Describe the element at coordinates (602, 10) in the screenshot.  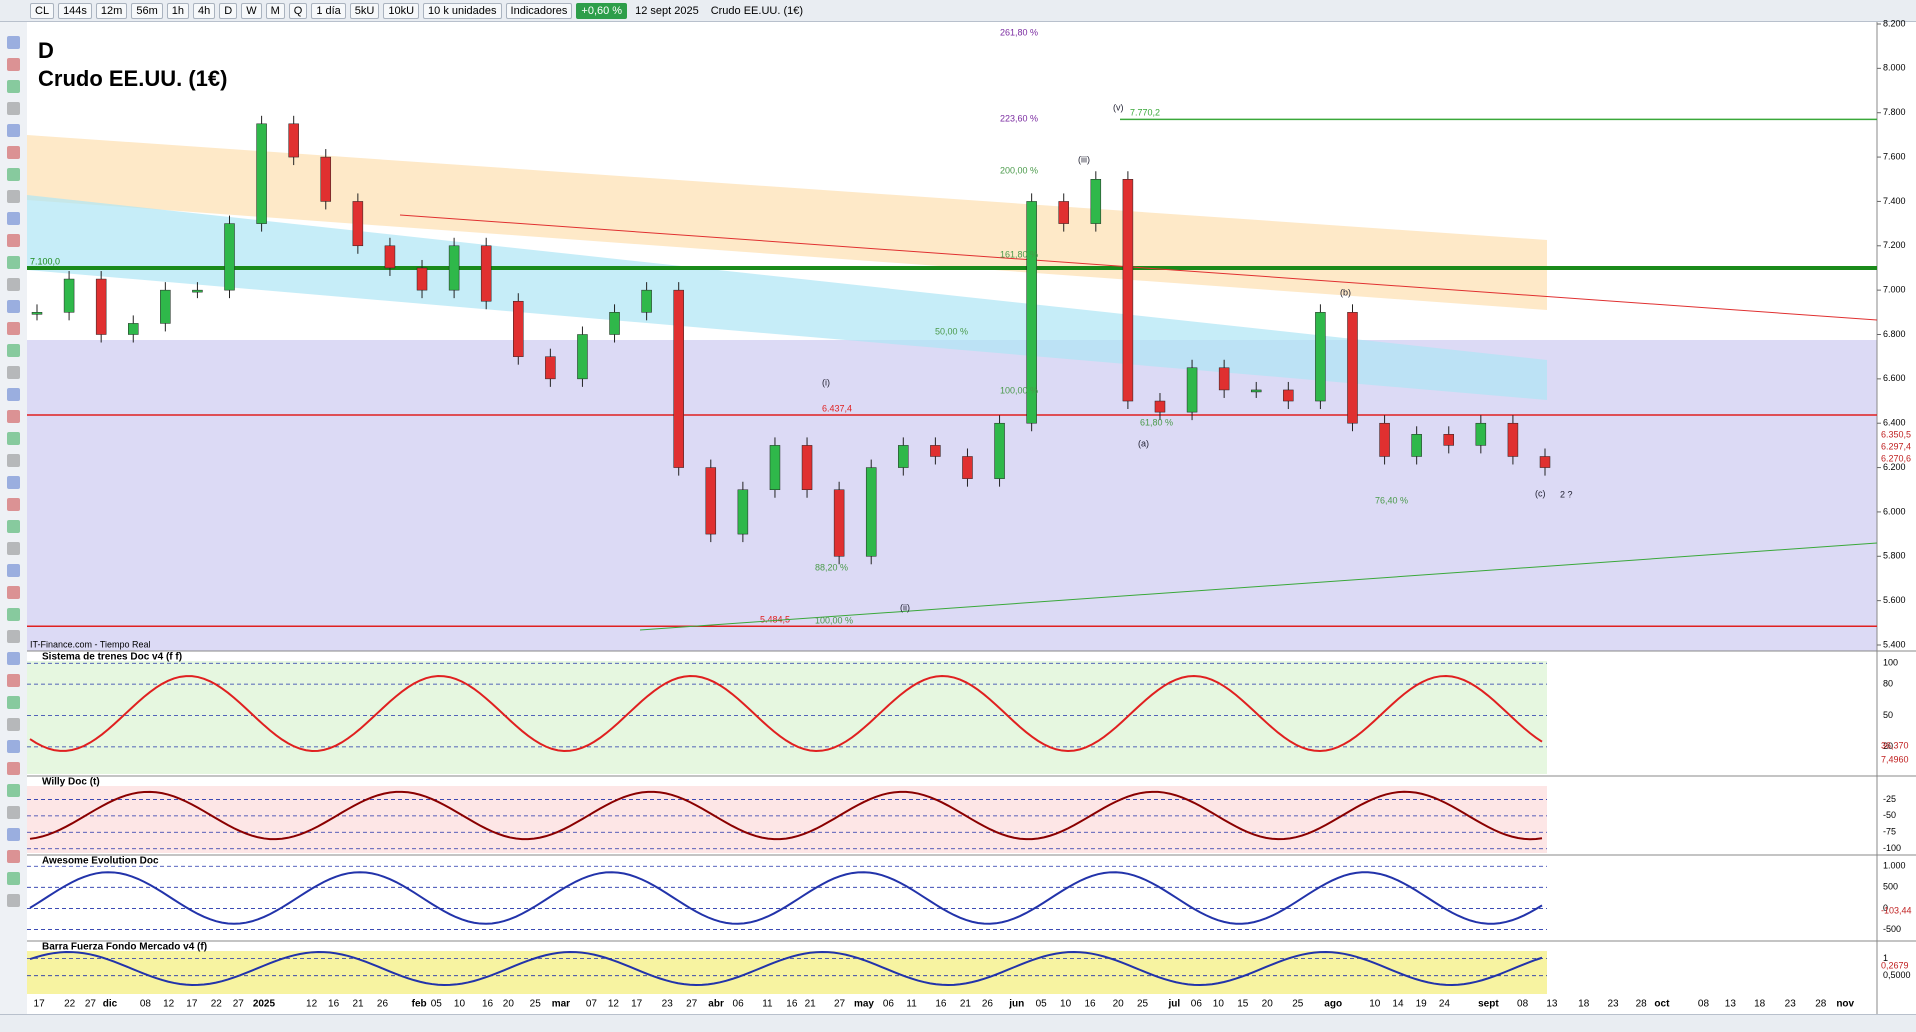
I see `change: +0,60 %` at that location.